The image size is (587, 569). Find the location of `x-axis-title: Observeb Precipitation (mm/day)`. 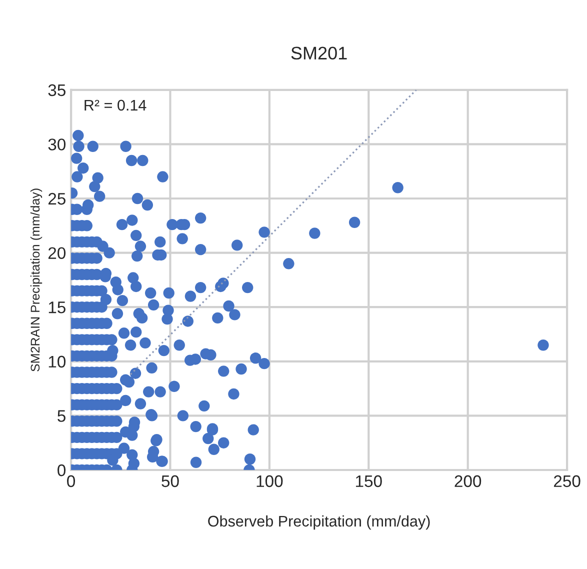

x-axis-title: Observeb Precipitation (mm/day) is located at coordinates (319, 522).